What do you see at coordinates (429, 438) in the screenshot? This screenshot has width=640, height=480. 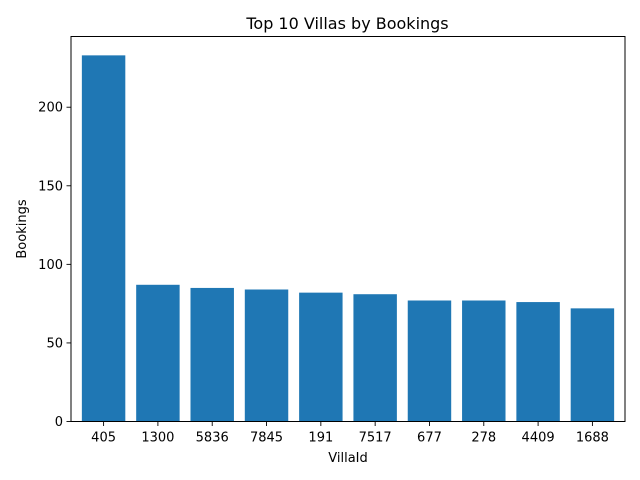 I see `x-tick-label: 677` at bounding box center [429, 438].